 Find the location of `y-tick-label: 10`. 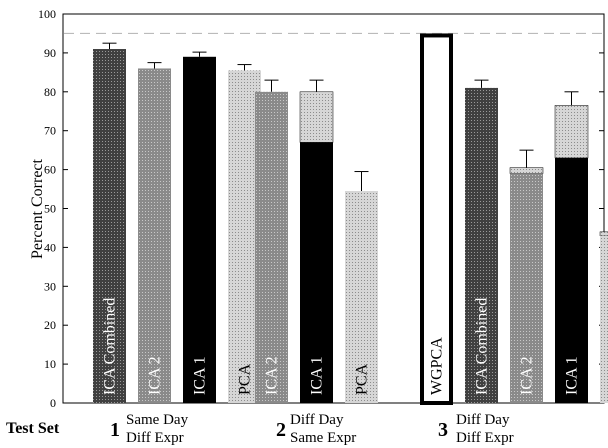

y-tick-label: 10 is located at coordinates (50, 364).